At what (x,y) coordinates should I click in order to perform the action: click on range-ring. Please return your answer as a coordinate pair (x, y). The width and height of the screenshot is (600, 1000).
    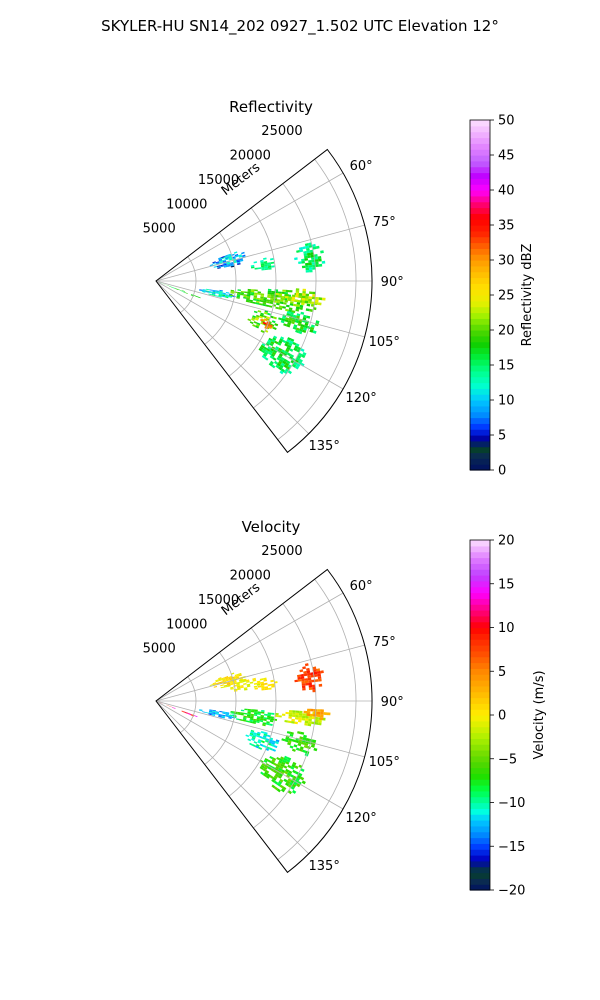
    Looking at the image, I should click on (252, 712).